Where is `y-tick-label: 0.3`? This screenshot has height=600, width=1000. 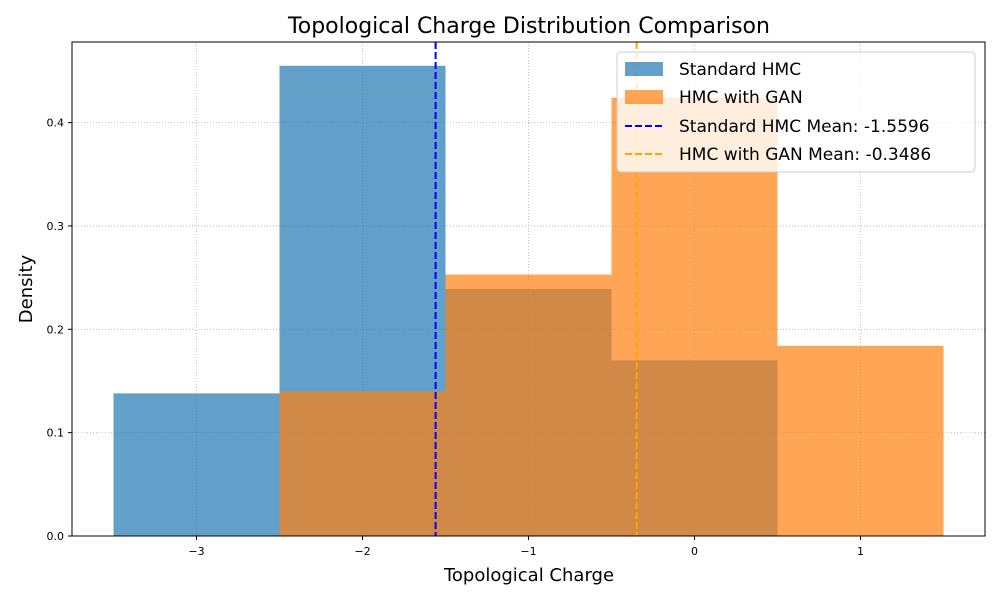 y-tick-label: 0.3 is located at coordinates (56, 226).